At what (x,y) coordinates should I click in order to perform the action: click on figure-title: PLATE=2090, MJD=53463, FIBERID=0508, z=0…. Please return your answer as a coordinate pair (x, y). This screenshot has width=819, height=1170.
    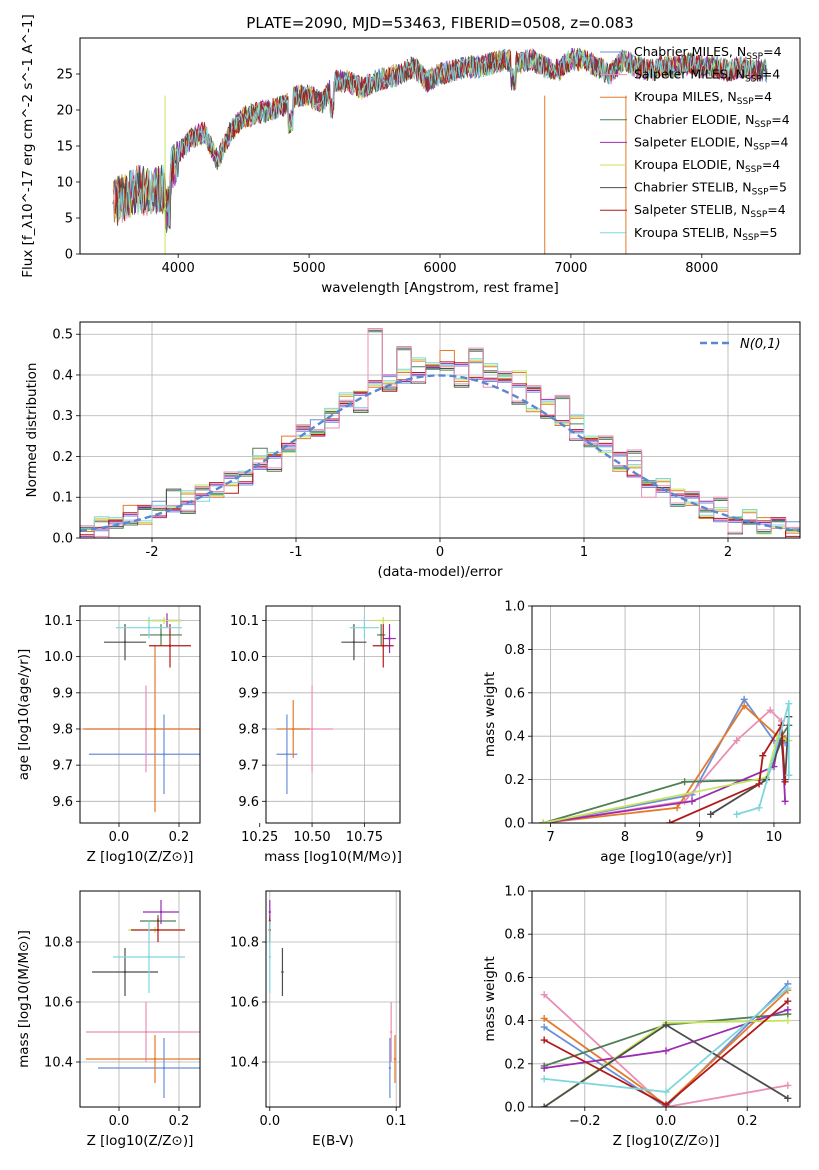
    Looking at the image, I should click on (439, 23).